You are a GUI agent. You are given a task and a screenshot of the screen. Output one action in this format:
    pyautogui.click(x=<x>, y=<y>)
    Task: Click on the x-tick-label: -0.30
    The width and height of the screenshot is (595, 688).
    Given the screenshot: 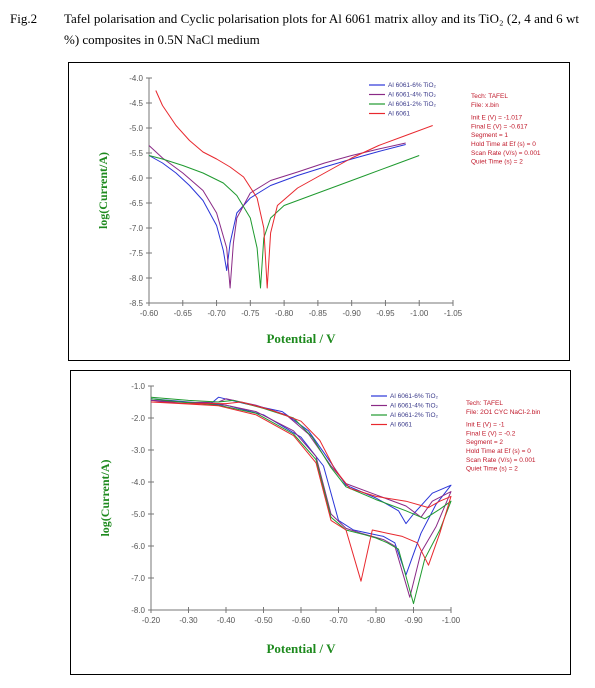 What is the action you would take?
    pyautogui.click(x=188, y=620)
    